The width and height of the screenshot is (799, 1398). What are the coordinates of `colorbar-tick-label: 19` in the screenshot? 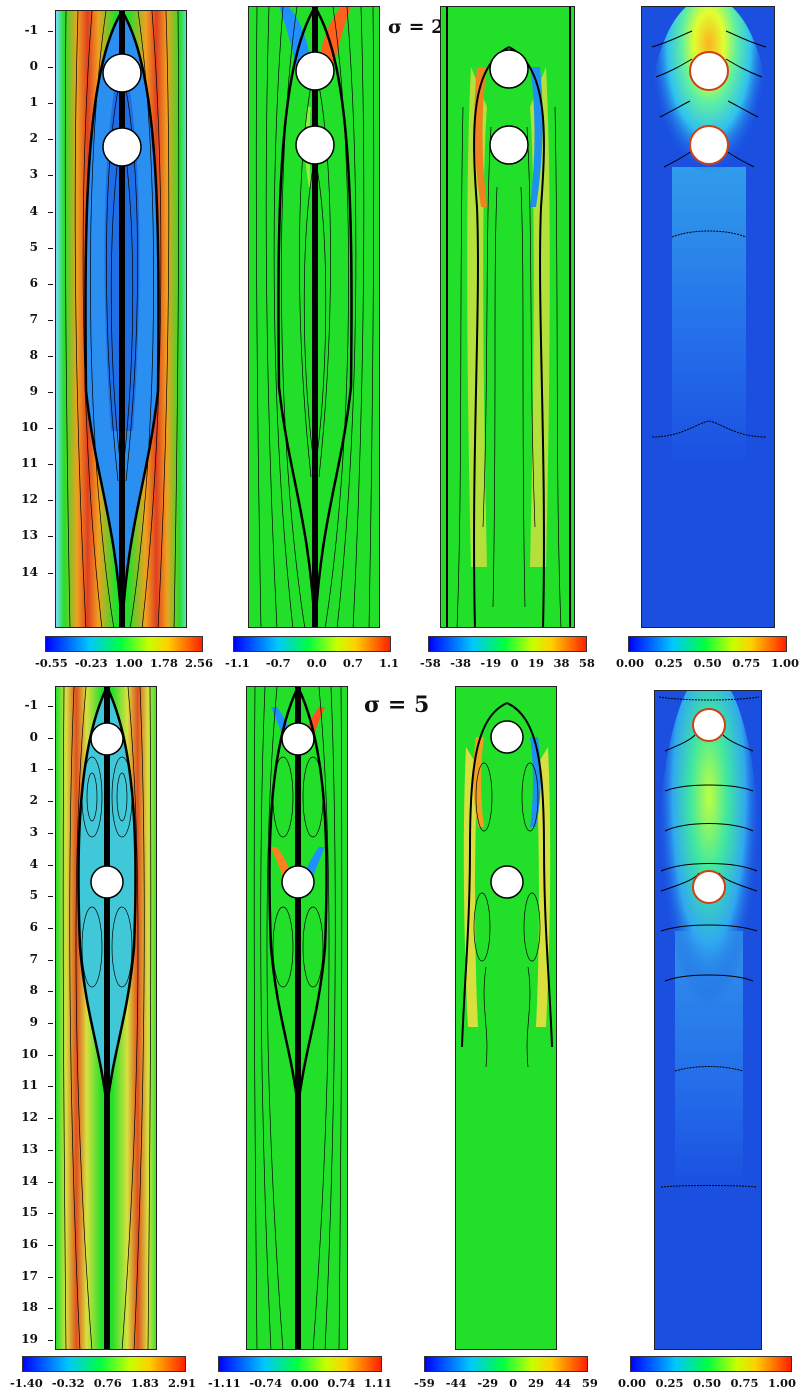 It's located at (536, 663).